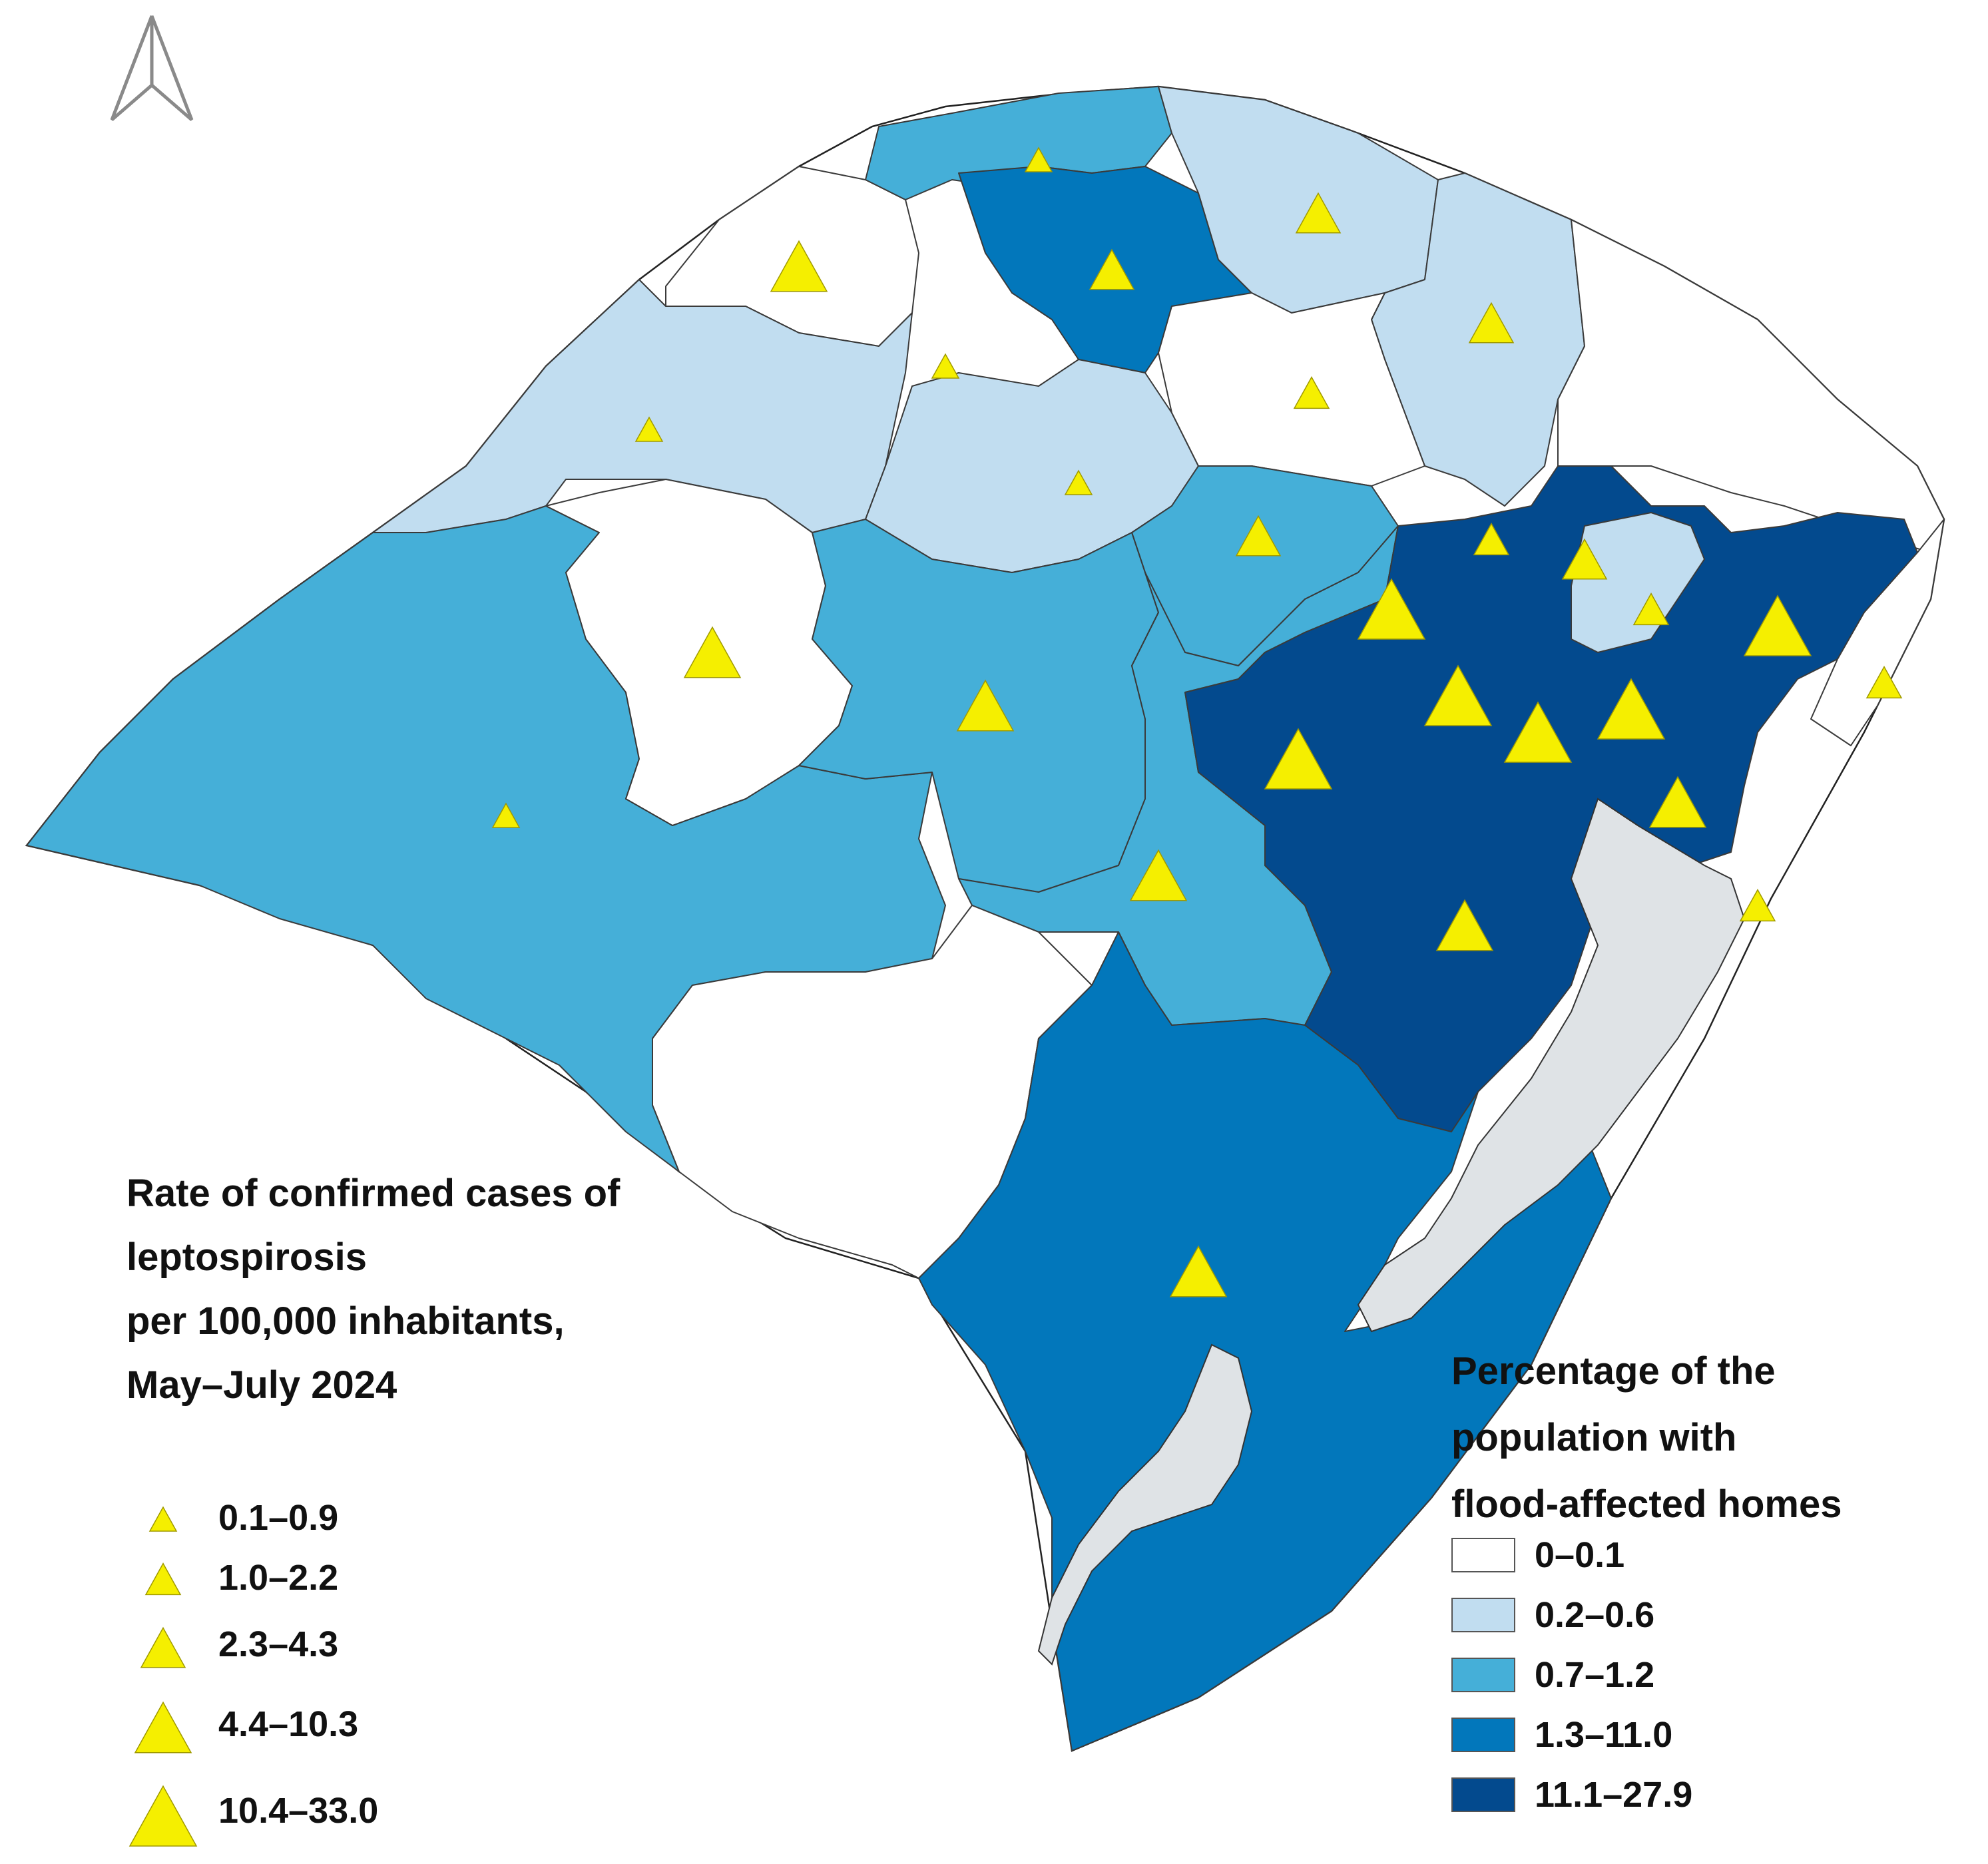 The image size is (1988, 1864). Describe the element at coordinates (288, 1724) in the screenshot. I see `case-rate-legend-label: 4.4–10.3` at that location.